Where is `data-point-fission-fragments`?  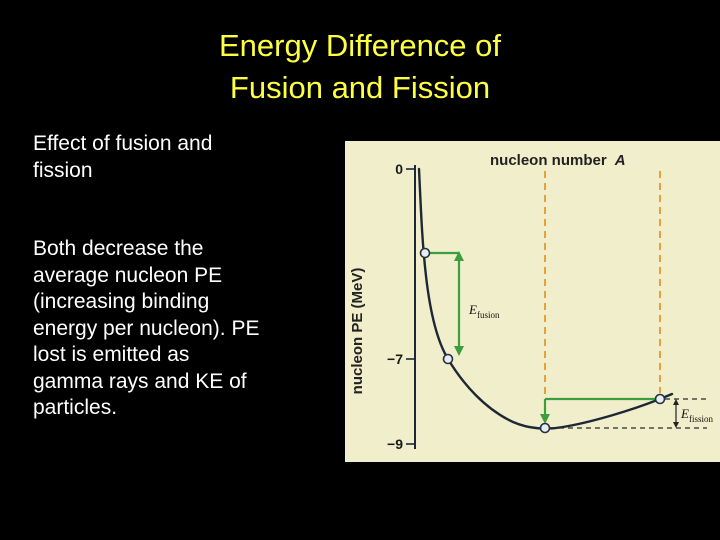 data-point-fission-fragments is located at coordinates (545, 428).